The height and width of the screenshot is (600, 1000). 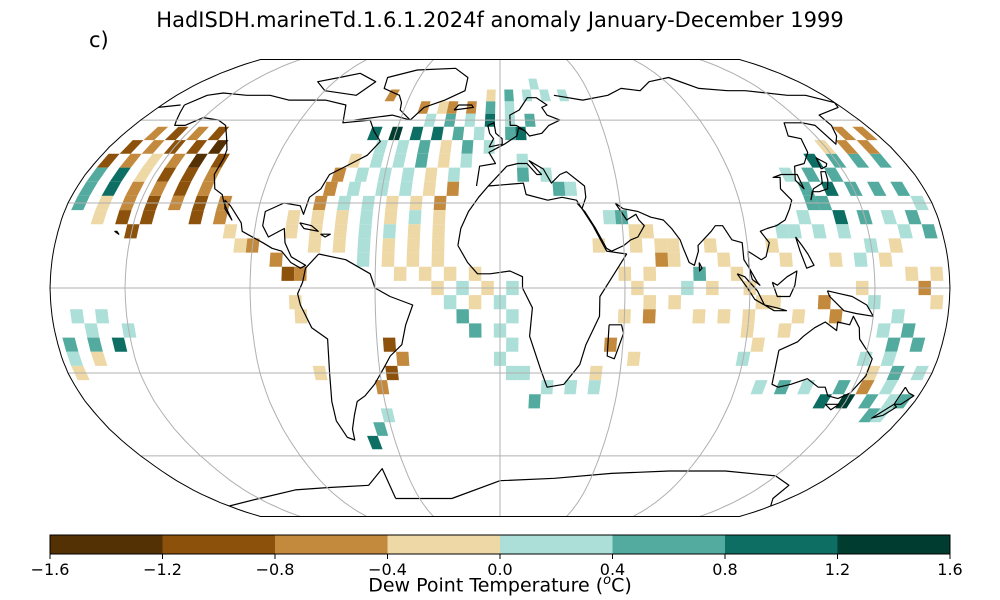 What do you see at coordinates (837, 569) in the screenshot?
I see `colorbar-tick-label: 1.2` at bounding box center [837, 569].